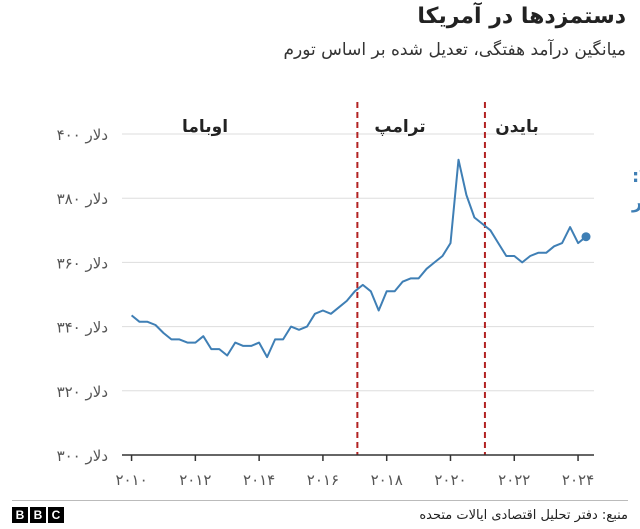 This screenshot has height=529, width=640. Describe the element at coordinates (635, 189) in the screenshot. I see `latest-value-annotation: ژوئن ۲۰۲۴: ۳۶۸ دلار` at that location.